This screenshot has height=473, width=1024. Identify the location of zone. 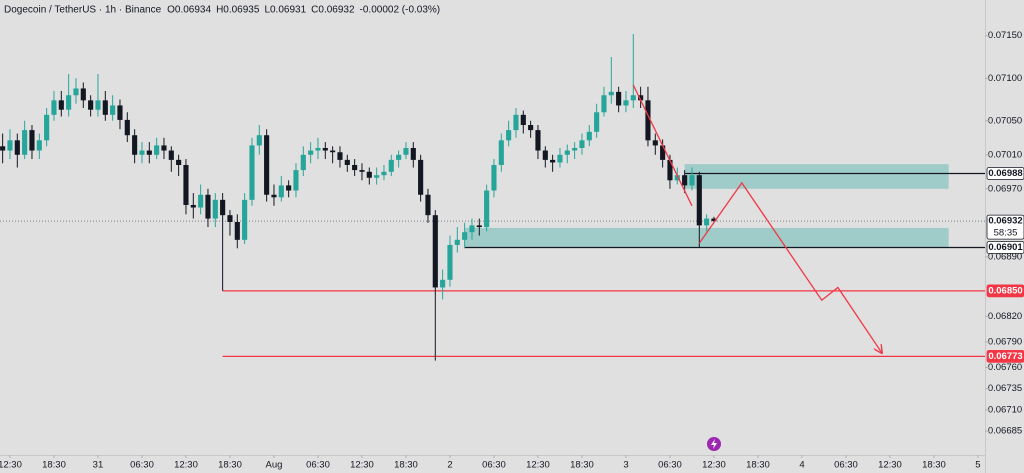
(706, 237).